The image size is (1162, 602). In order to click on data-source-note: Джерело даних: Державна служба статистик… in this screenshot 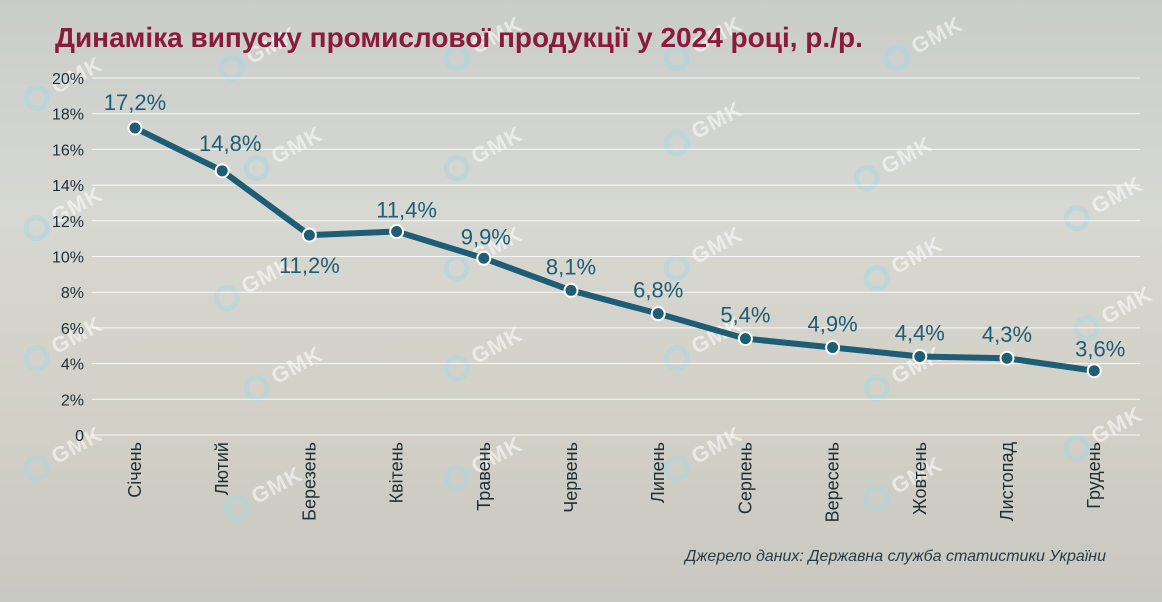, I will do `click(895, 556)`.